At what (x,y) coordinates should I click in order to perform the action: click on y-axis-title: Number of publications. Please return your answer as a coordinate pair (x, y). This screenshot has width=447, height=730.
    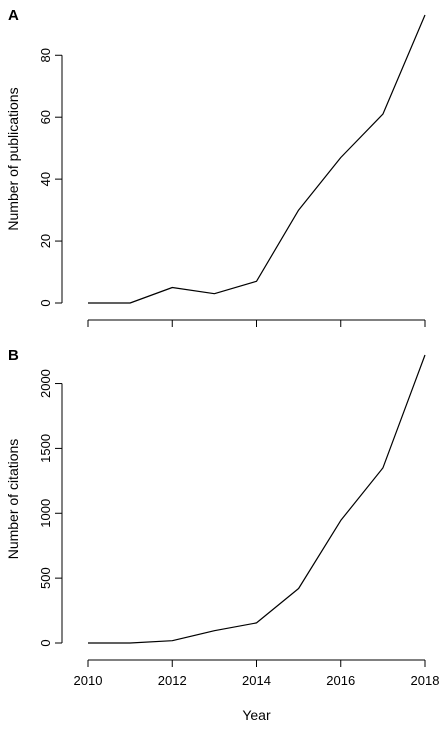
    Looking at the image, I should click on (13, 158).